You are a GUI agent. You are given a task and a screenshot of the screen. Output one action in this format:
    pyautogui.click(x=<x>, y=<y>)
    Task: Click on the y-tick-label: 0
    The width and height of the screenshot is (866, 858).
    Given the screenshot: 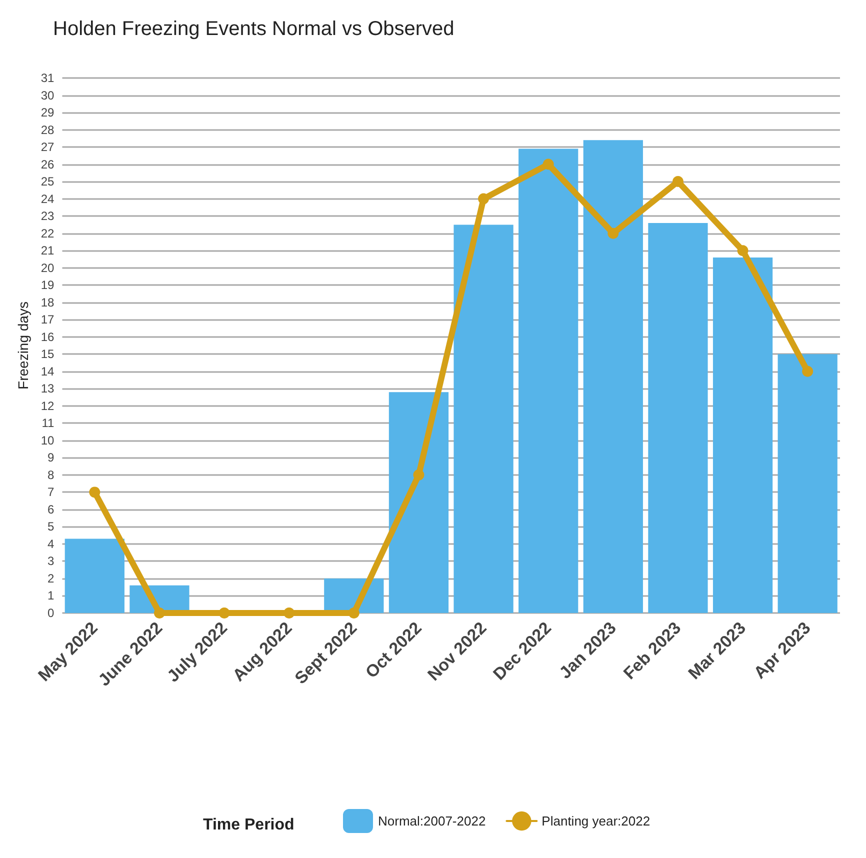 What is the action you would take?
    pyautogui.click(x=51, y=613)
    